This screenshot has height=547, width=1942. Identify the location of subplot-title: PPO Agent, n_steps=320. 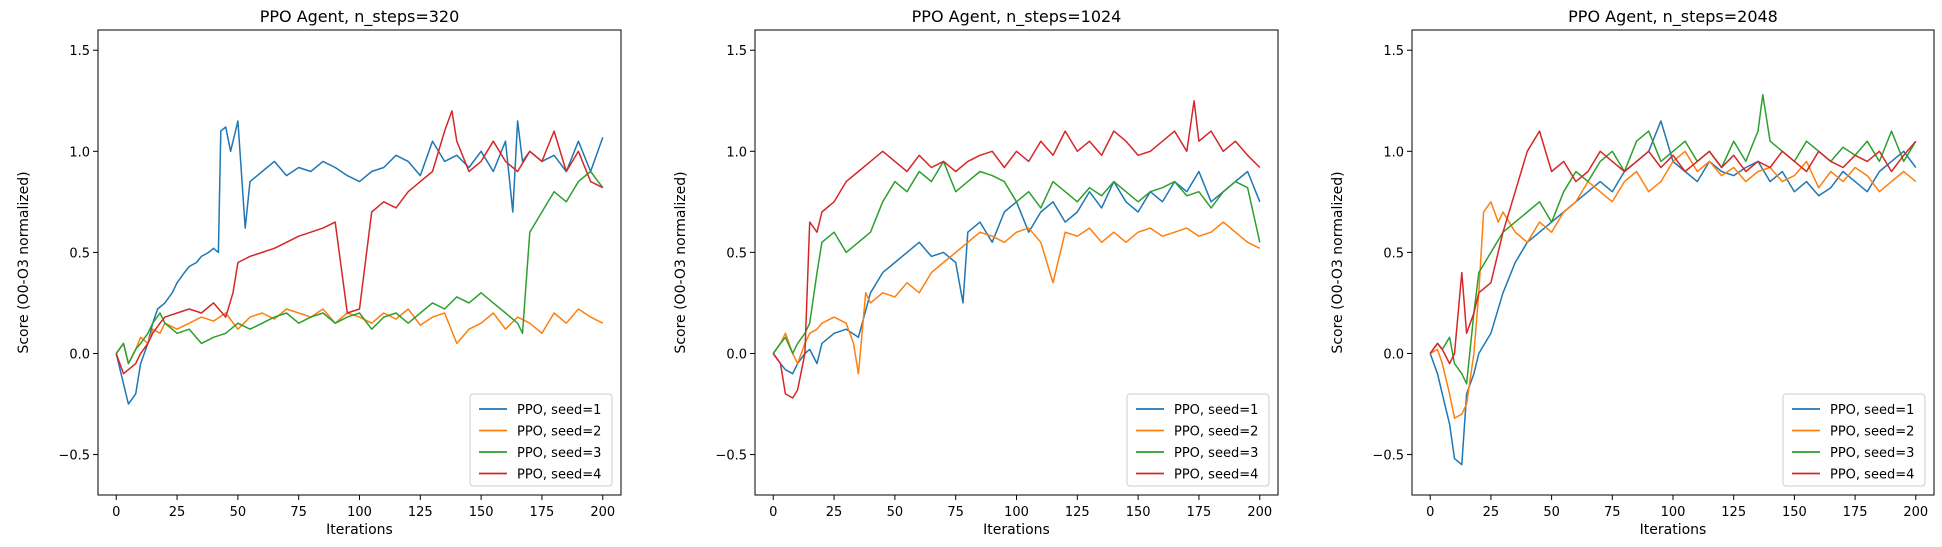
(360, 17).